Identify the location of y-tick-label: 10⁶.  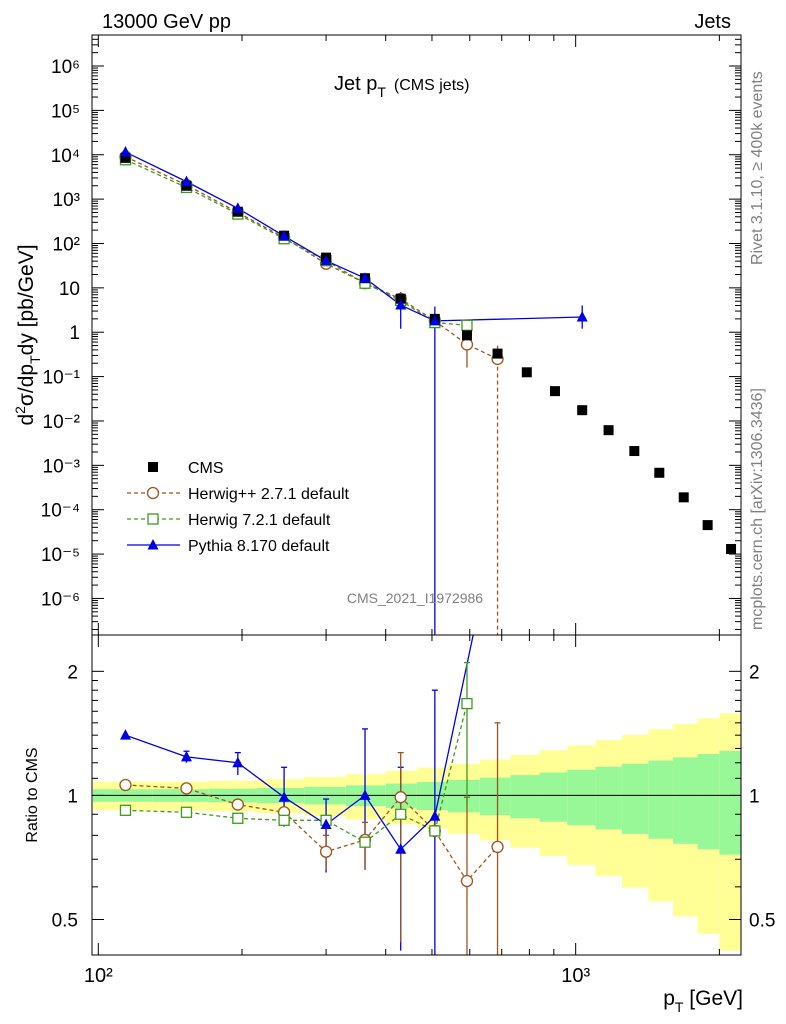
(65, 67).